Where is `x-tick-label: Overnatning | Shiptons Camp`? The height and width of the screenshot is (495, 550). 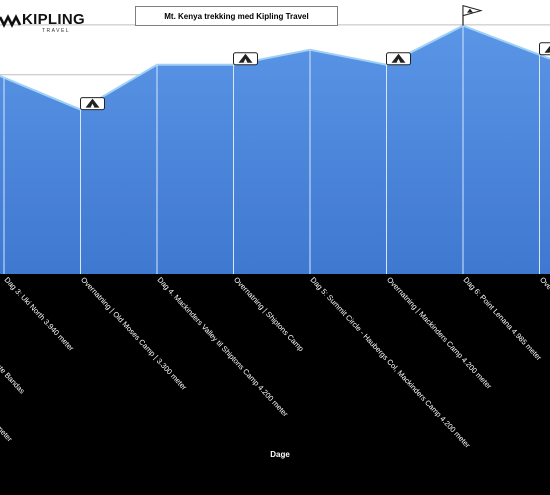 x-tick-label: Overnatning | Shiptons Camp is located at coordinates (269, 314).